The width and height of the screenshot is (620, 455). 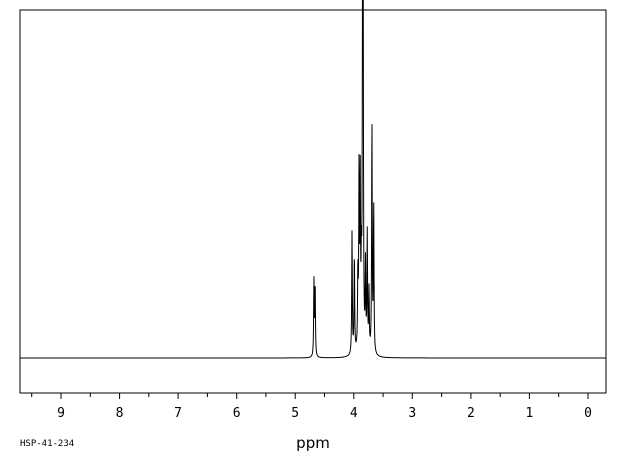 I want to click on x-tick-label: 5, so click(x=295, y=413).